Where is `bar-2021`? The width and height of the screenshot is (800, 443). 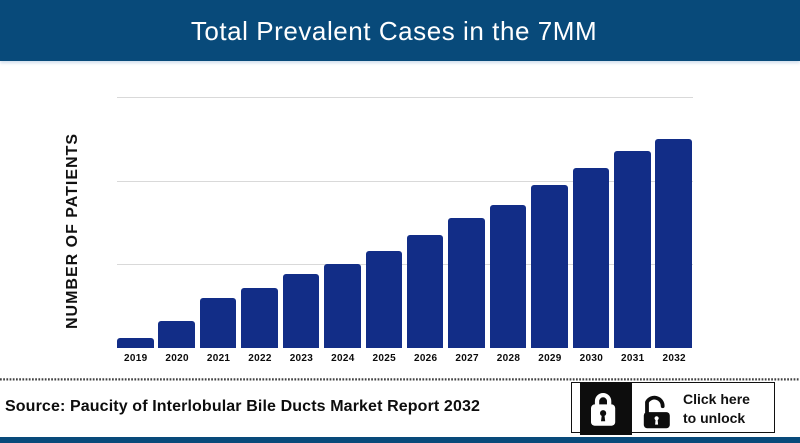 bar-2021 is located at coordinates (218, 322).